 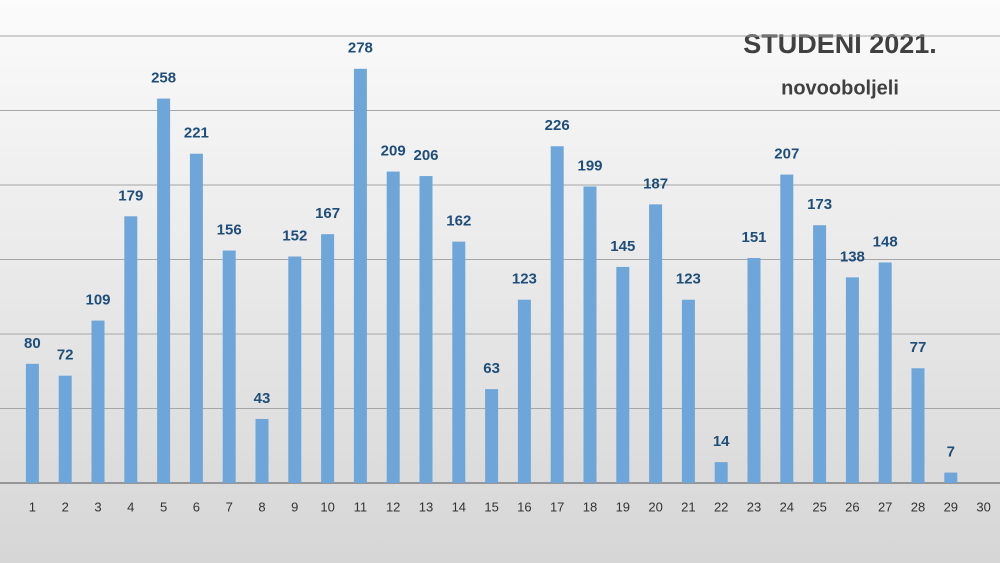 What do you see at coordinates (393, 151) in the screenshot?
I see `data-label: 209` at bounding box center [393, 151].